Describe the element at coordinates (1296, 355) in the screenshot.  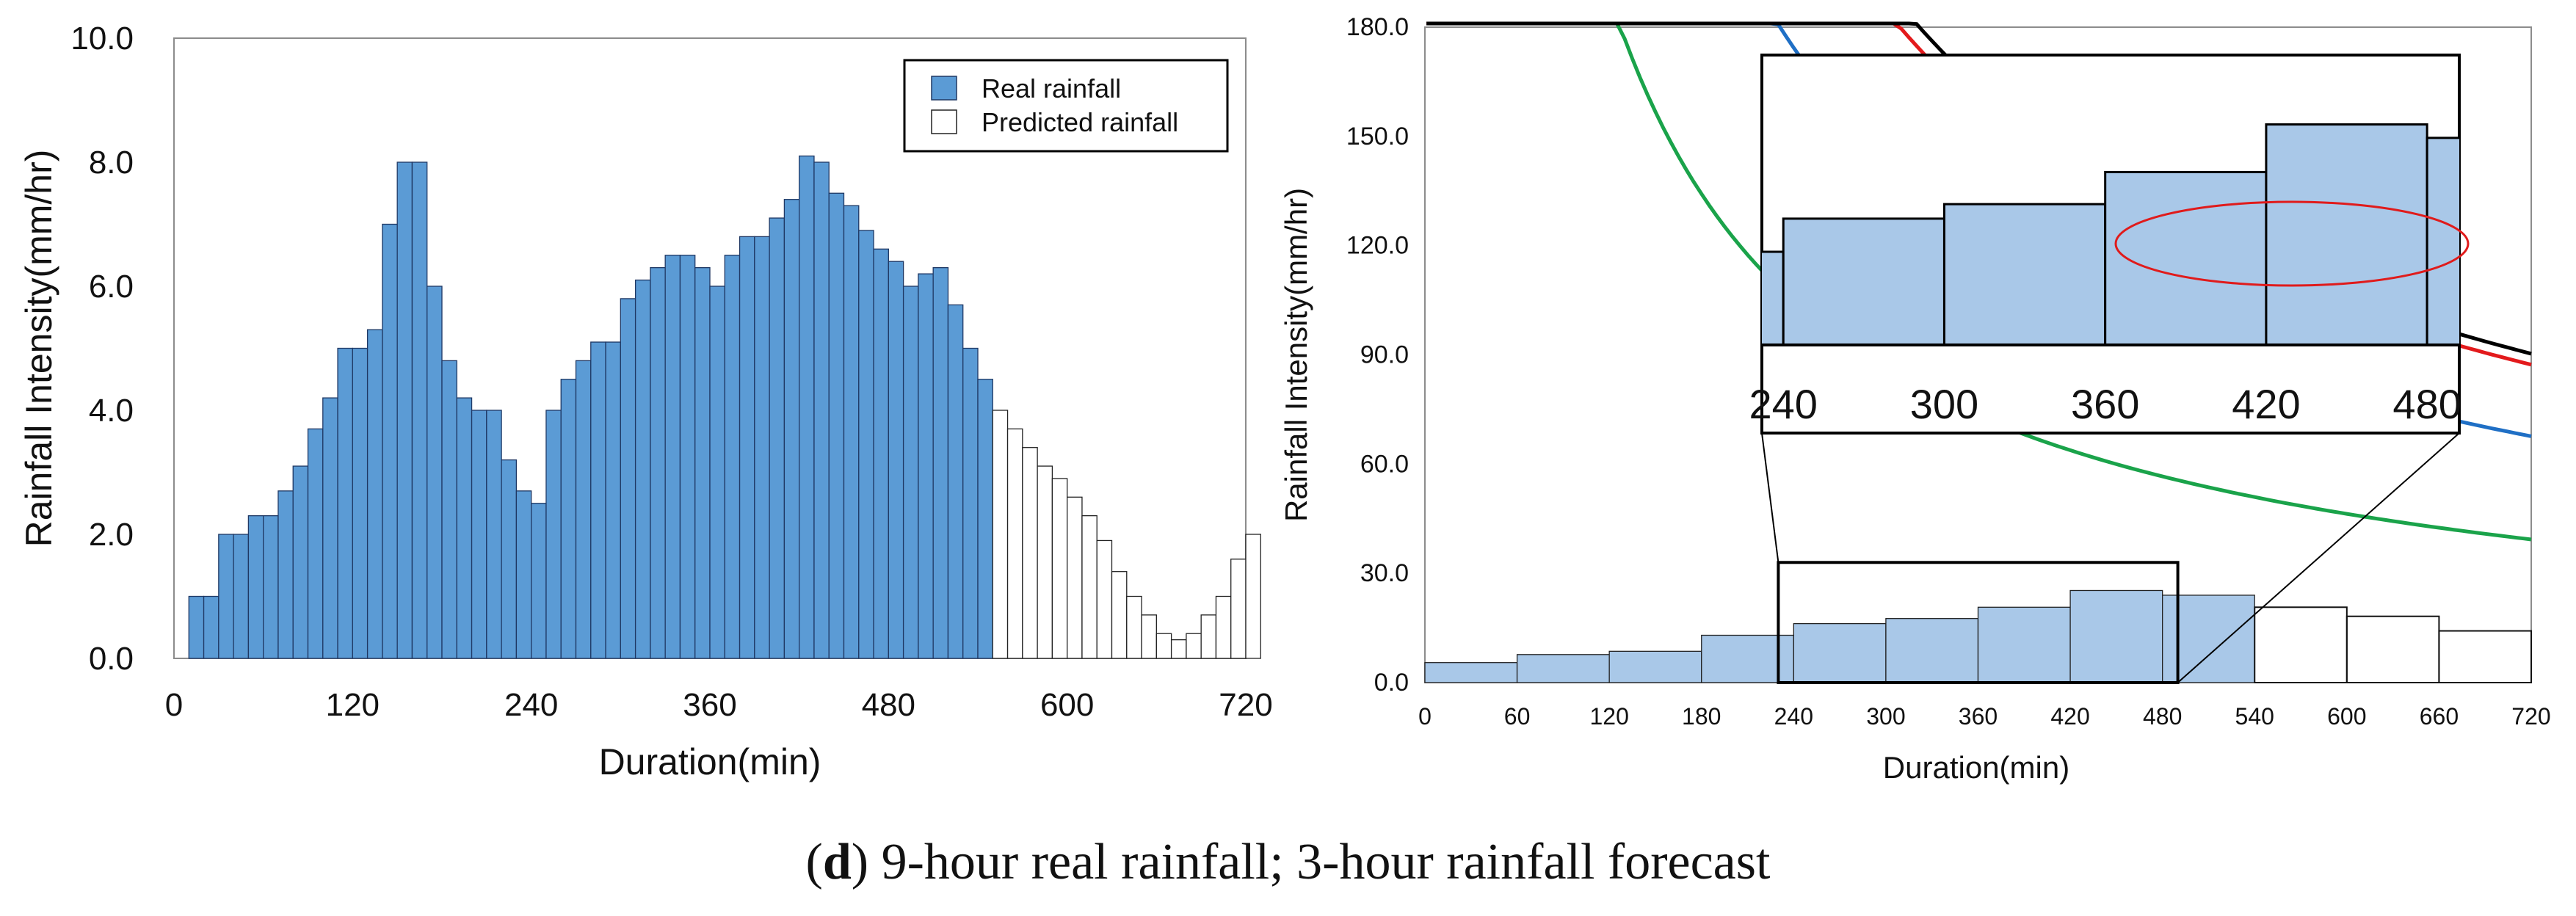
I see `y-axis-label: Rainfall Intensity(mm/hr)` at that location.